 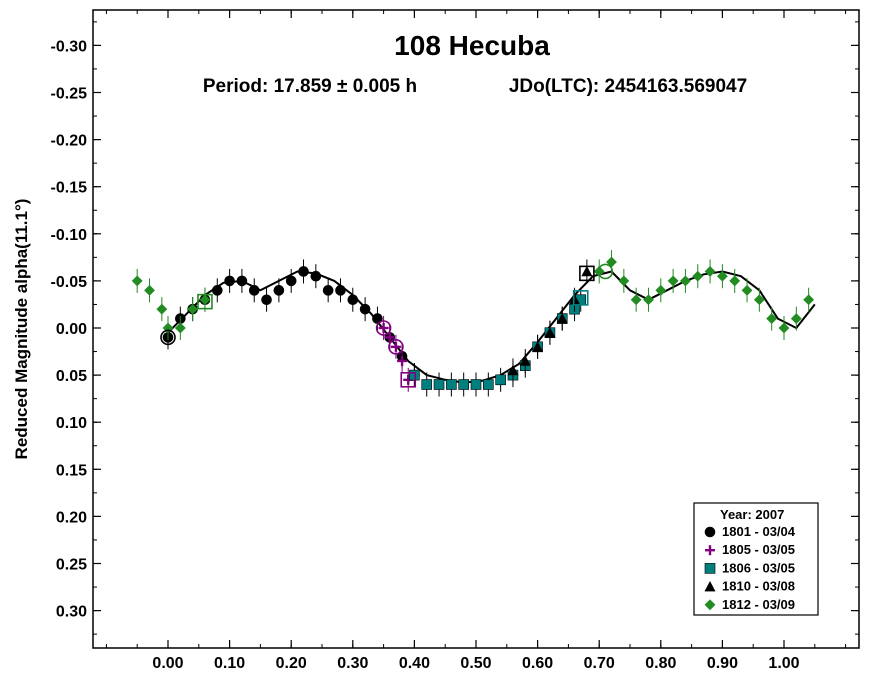 What do you see at coordinates (722, 663) in the screenshot?
I see `x-tick-label: 0.90` at bounding box center [722, 663].